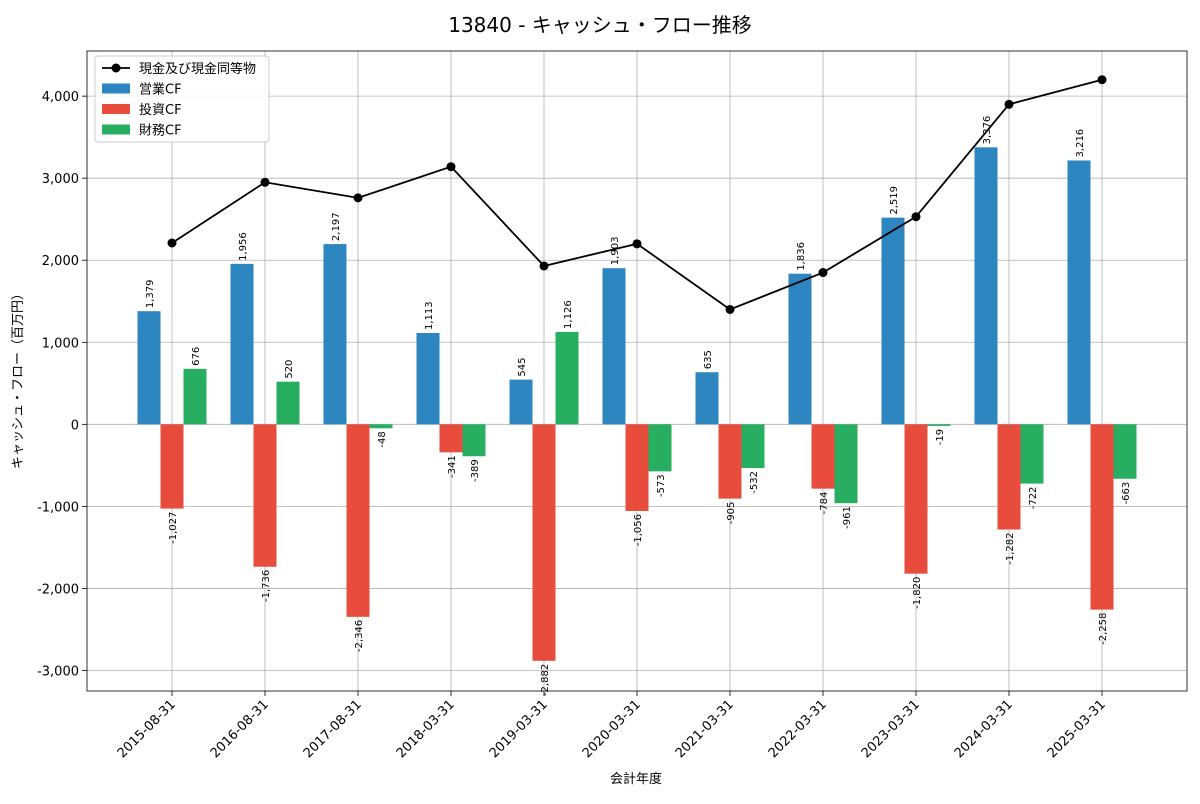 The image size is (1200, 804). Describe the element at coordinates (891, 729) in the screenshot. I see `x-tick-label: 2023-03-31` at that location.